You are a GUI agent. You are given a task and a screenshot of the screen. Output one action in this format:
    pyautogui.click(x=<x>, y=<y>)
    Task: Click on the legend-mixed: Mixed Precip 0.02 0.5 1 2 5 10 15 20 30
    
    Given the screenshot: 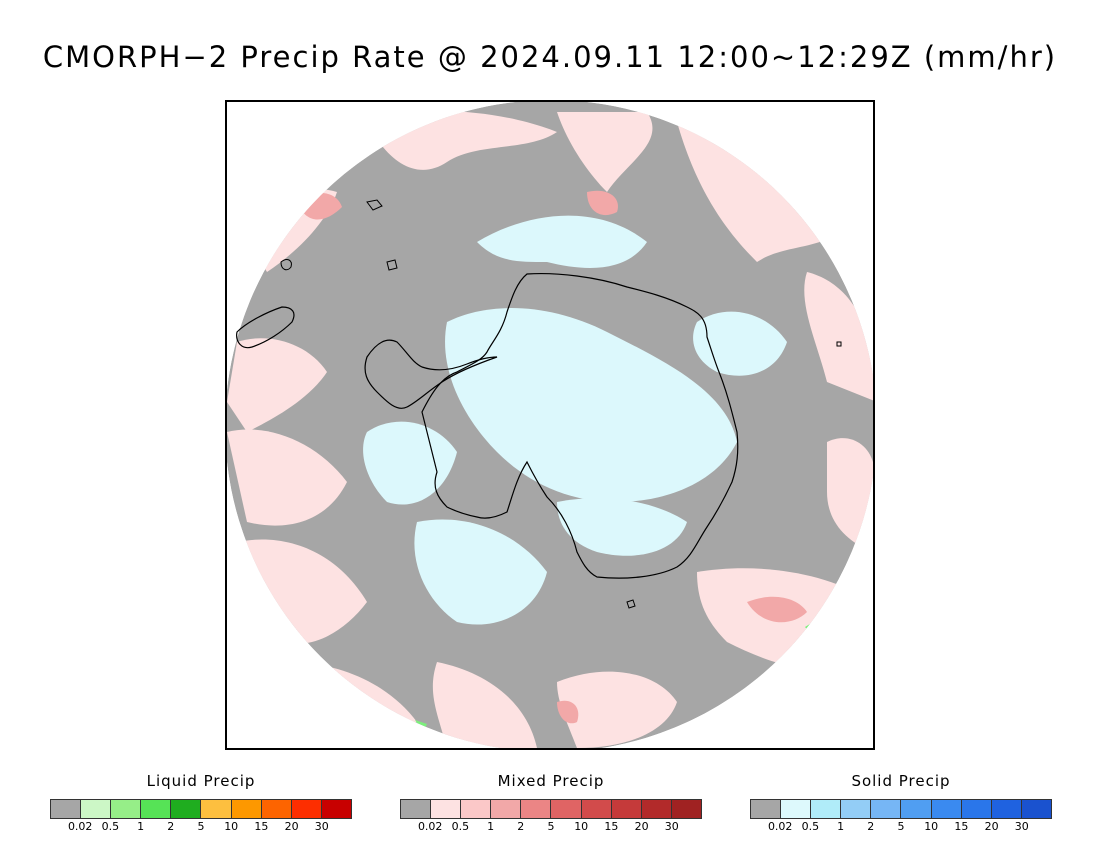 What is the action you would take?
    pyautogui.click(x=551, y=801)
    